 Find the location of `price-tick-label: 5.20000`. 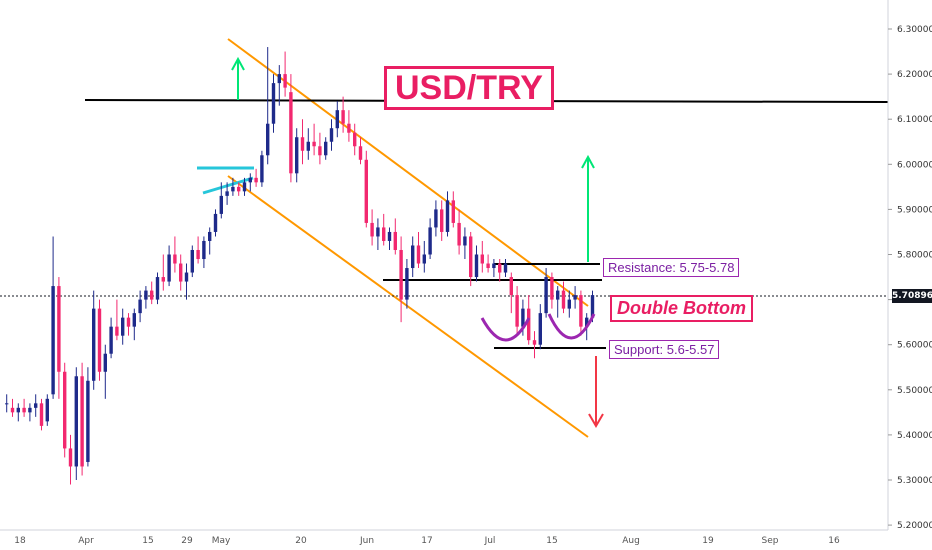

price-tick-label: 5.20000 is located at coordinates (914, 526).